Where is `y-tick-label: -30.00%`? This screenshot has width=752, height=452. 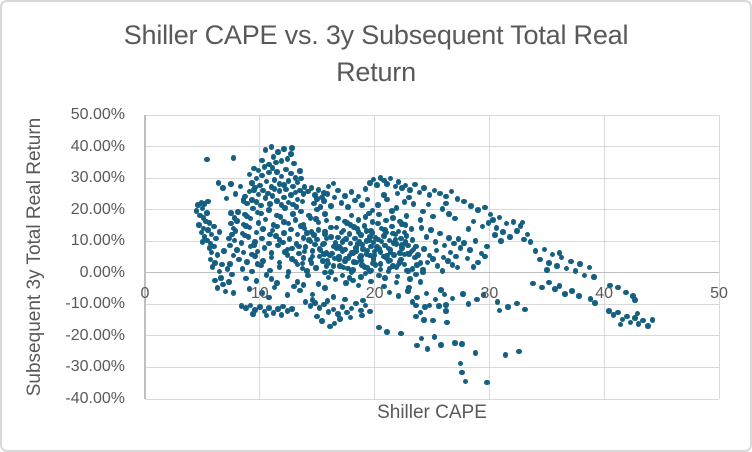 y-tick-label: -30.00% is located at coordinates (95, 367).